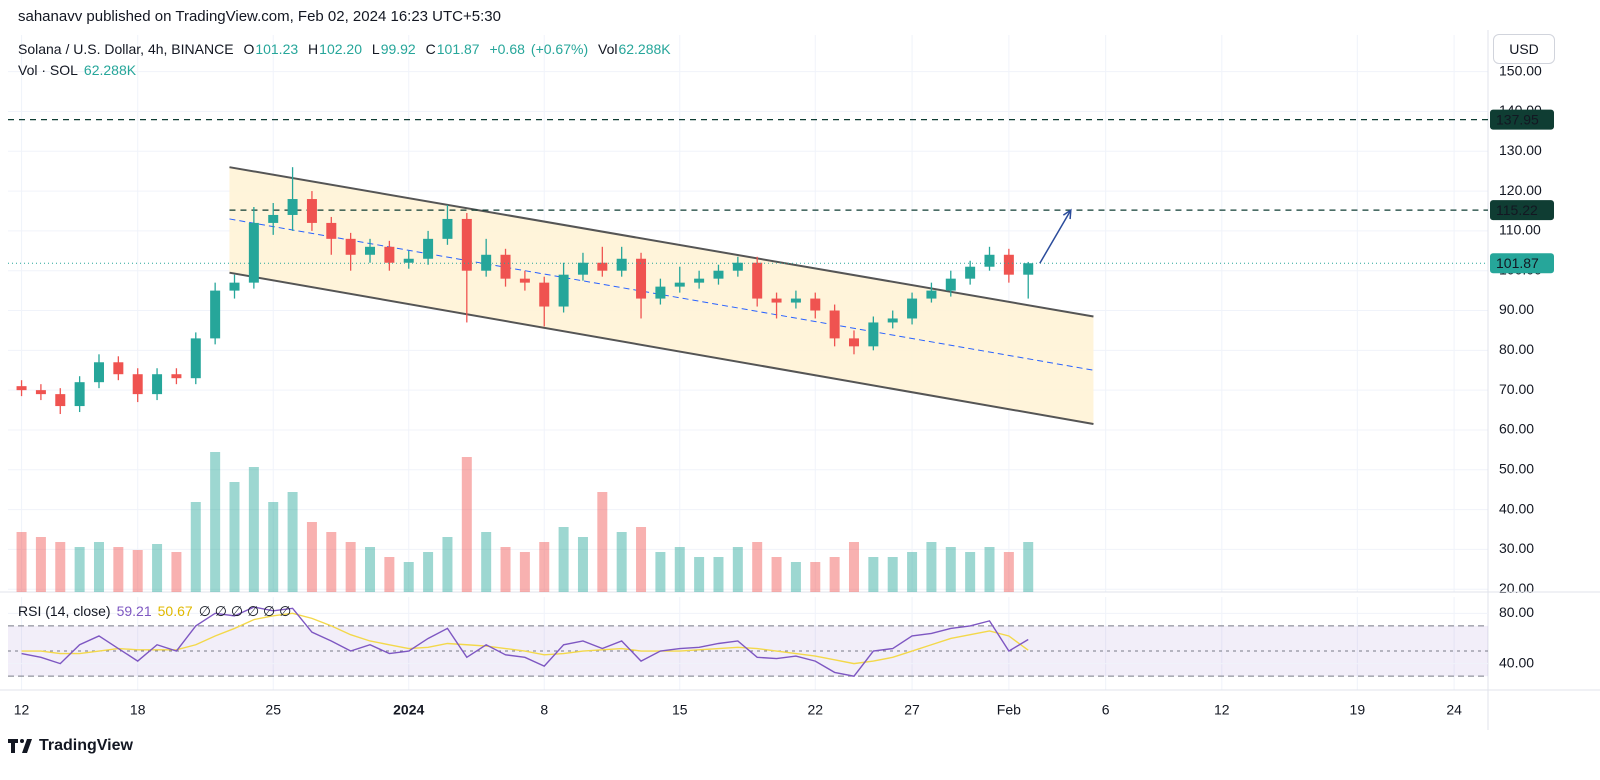 This screenshot has height=780, width=1600. I want to click on legend-key: O, so click(249, 49).